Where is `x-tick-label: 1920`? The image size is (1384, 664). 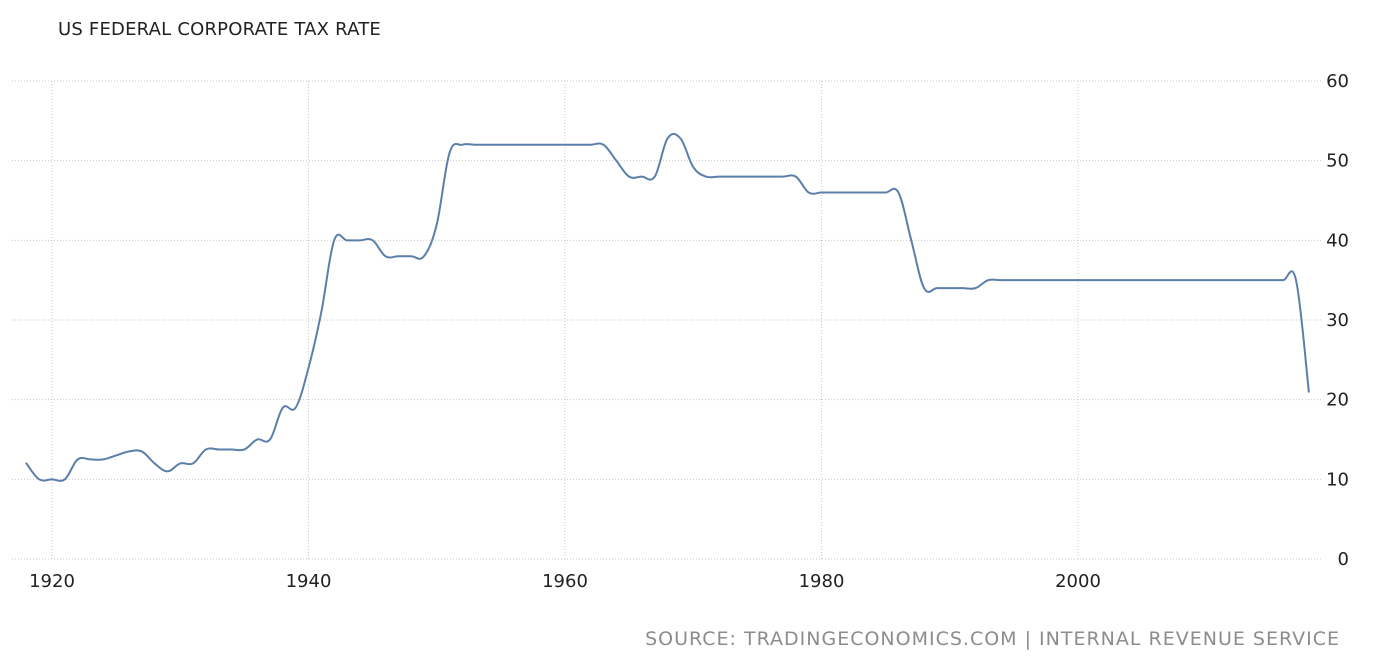 x-tick-label: 1920 is located at coordinates (52, 581).